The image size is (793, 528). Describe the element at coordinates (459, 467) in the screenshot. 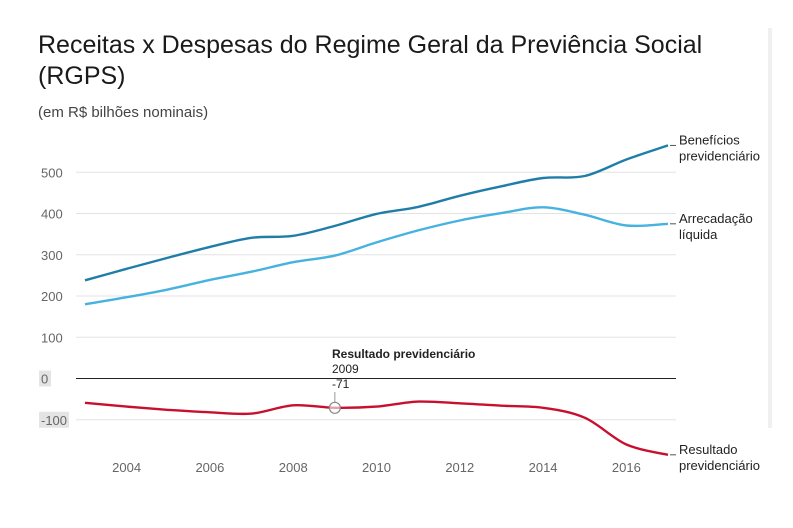

I see `xtick-label: 2012` at that location.